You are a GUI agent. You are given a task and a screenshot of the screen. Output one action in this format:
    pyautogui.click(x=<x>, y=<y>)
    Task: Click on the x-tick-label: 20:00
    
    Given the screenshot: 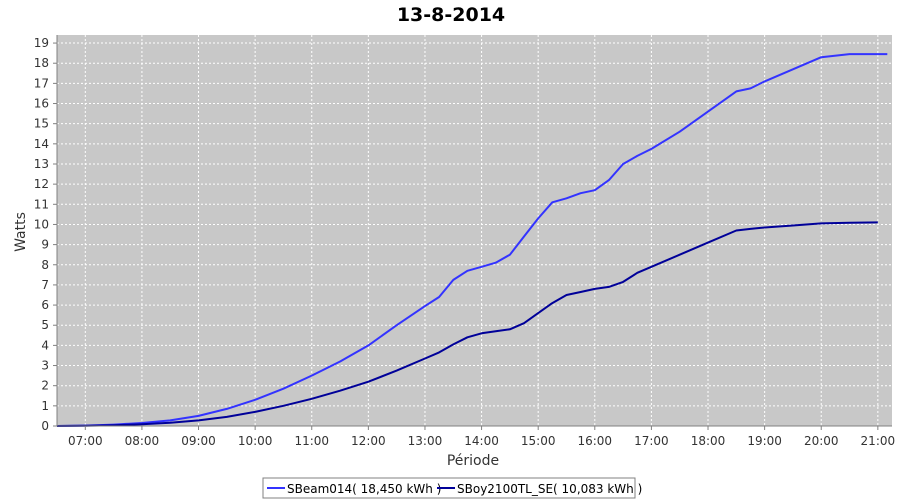 What is the action you would take?
    pyautogui.click(x=821, y=441)
    